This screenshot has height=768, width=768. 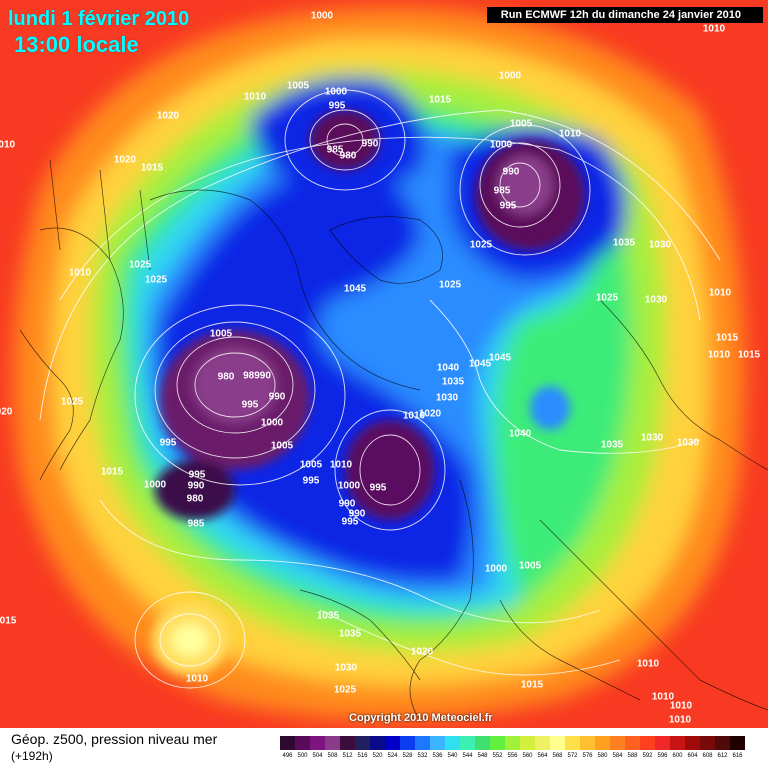 What do you see at coordinates (722, 756) in the screenshot?
I see `color-scale-label: 612` at bounding box center [722, 756].